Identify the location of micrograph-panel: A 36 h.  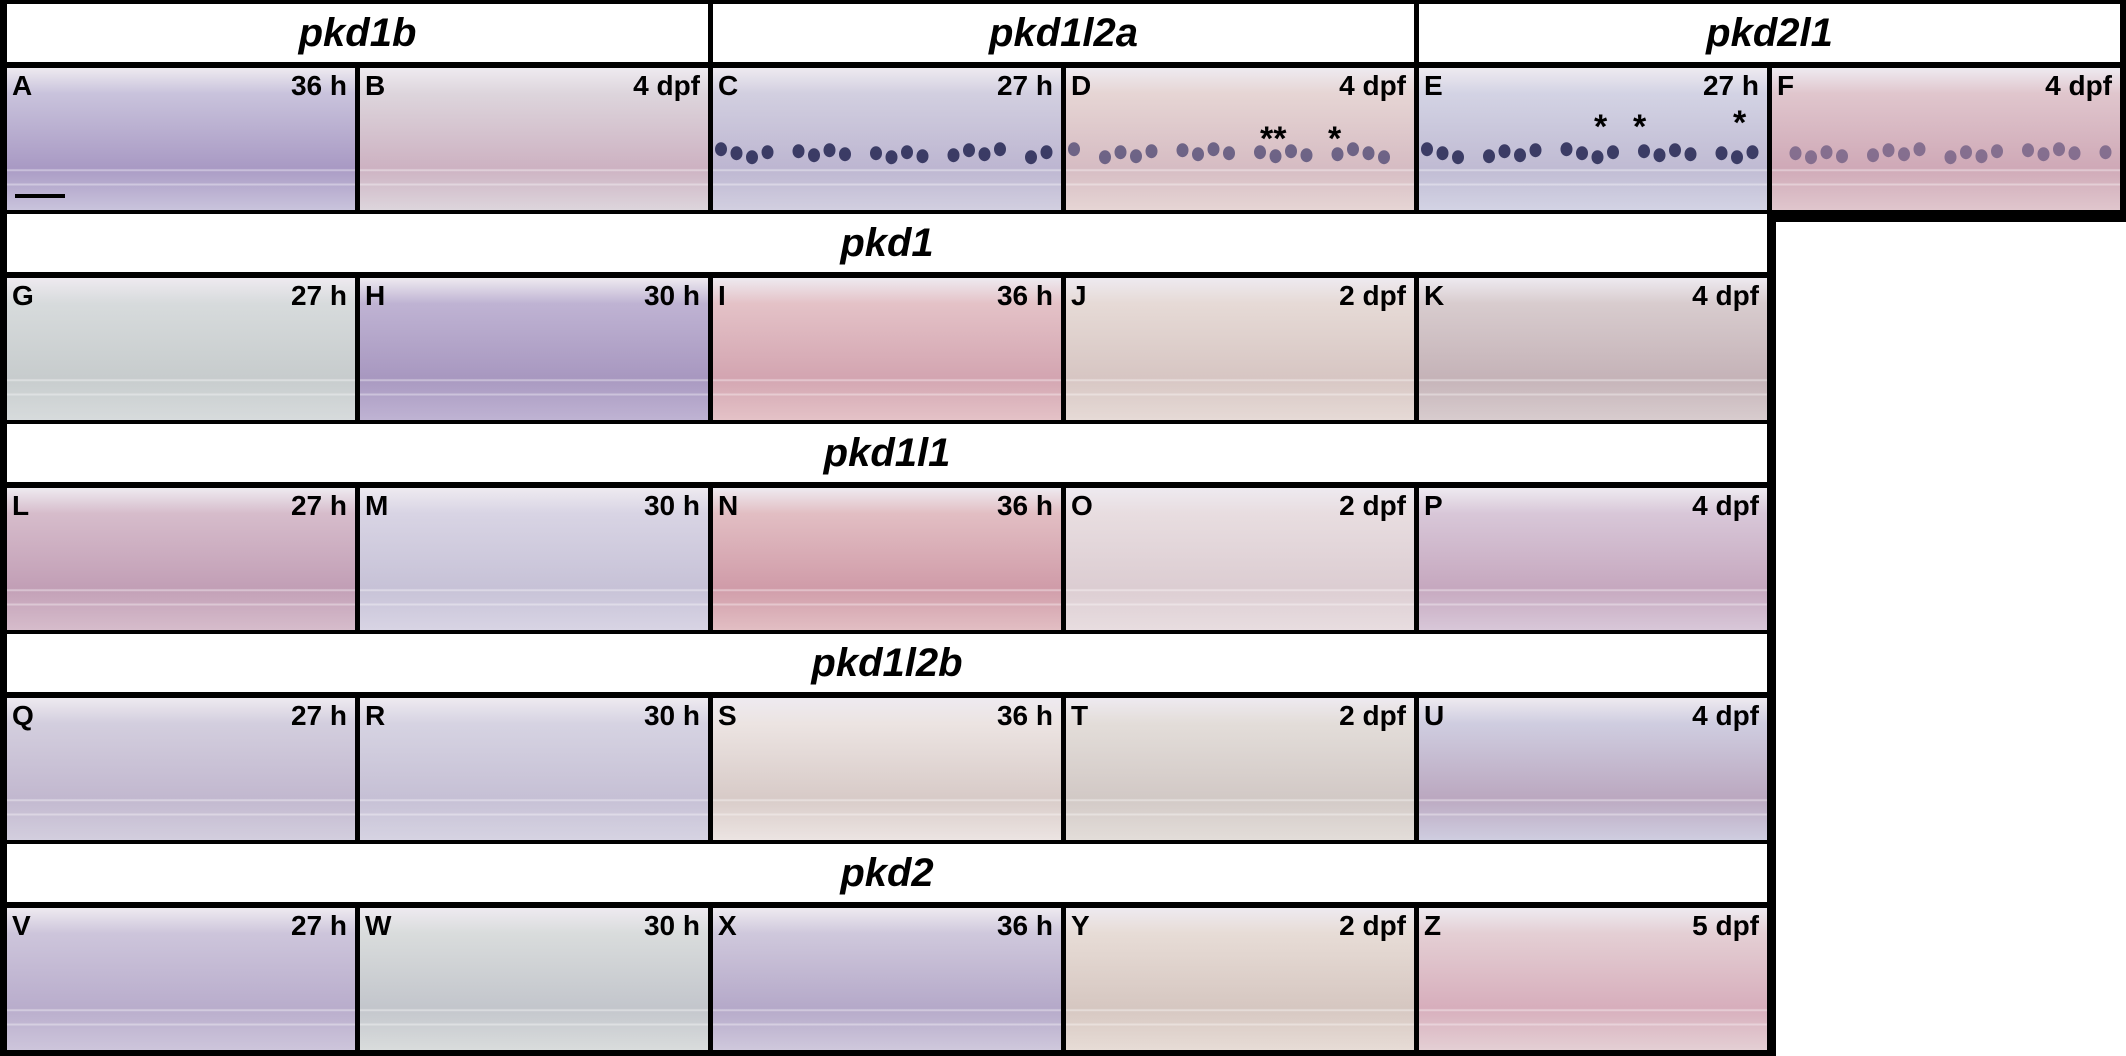
(181, 139).